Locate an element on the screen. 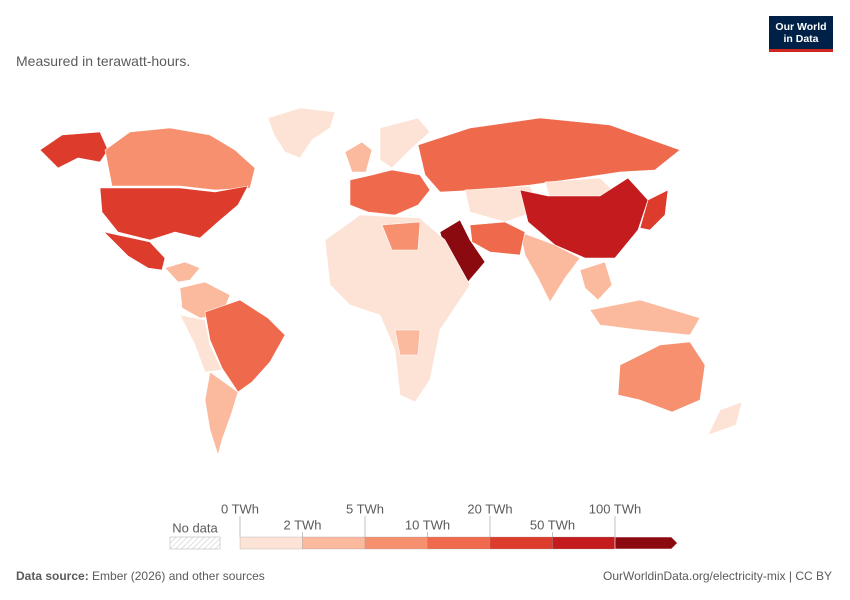 The height and width of the screenshot is (600, 850). alaska is located at coordinates (74, 150).